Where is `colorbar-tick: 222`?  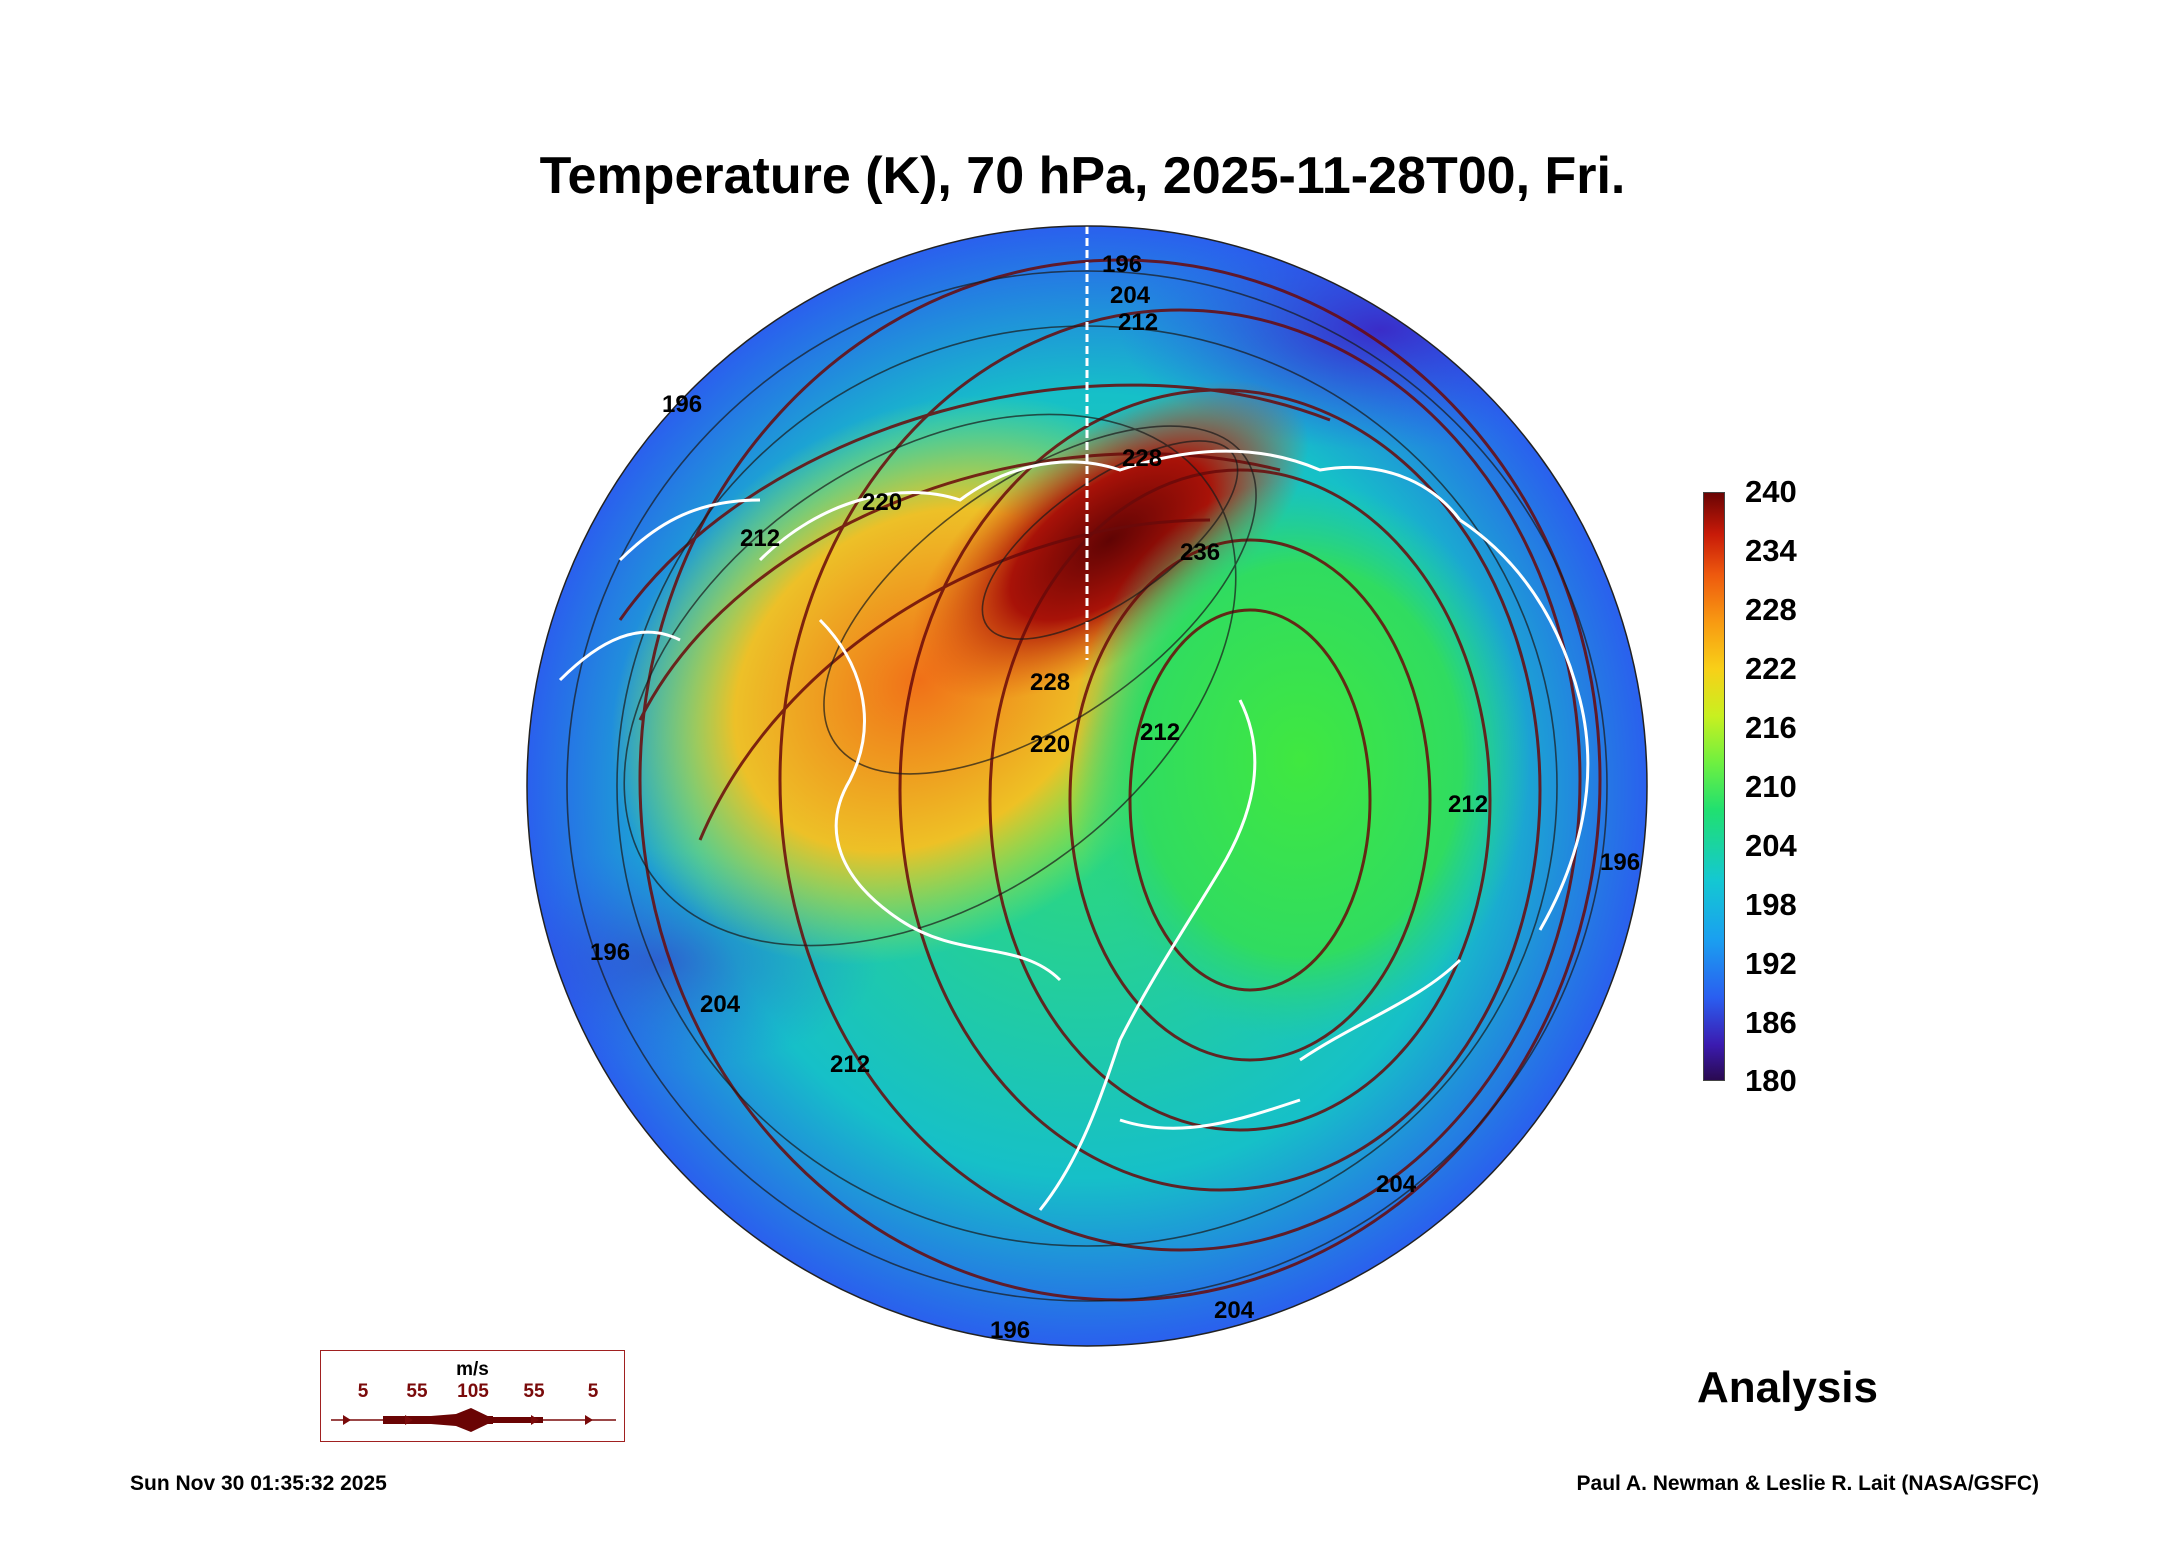 colorbar-tick: 222 is located at coordinates (1771, 668).